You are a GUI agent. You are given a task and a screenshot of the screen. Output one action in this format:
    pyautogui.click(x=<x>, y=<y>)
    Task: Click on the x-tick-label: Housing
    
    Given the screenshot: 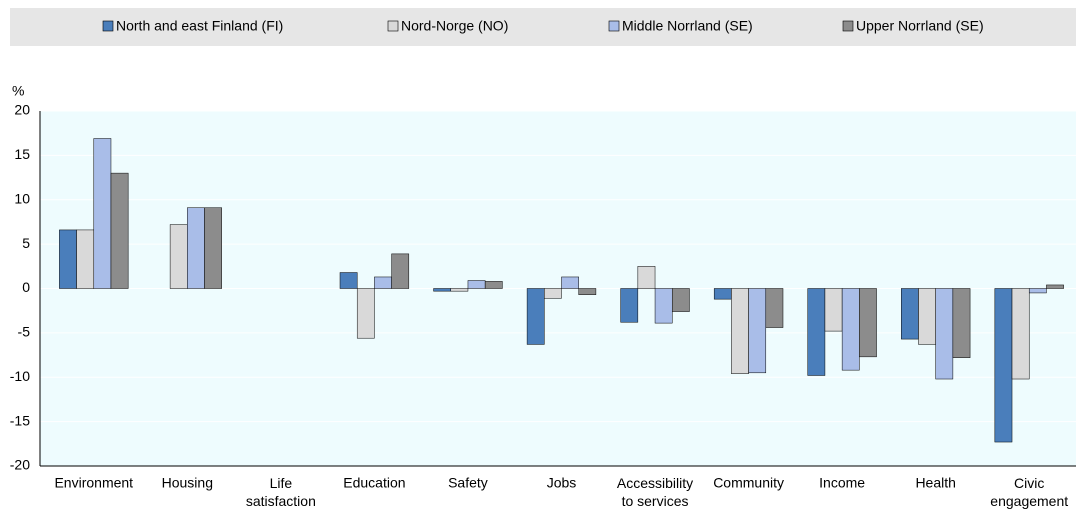 What is the action you would take?
    pyautogui.click(x=187, y=483)
    